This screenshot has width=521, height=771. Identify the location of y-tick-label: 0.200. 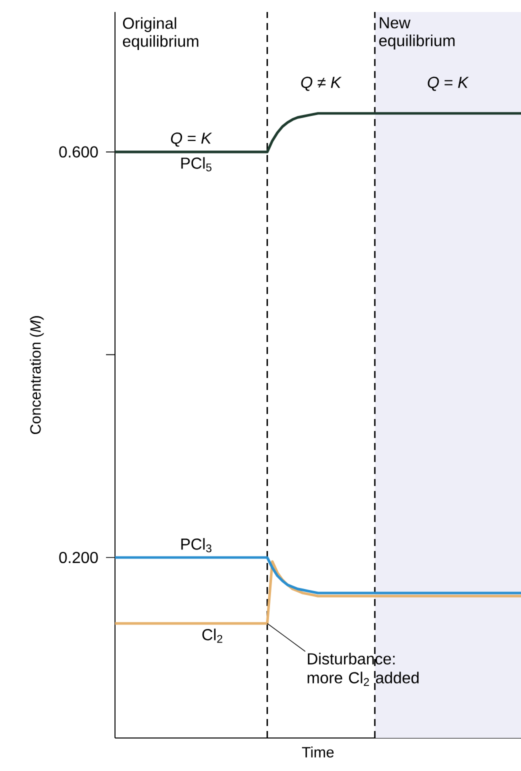
(78, 558).